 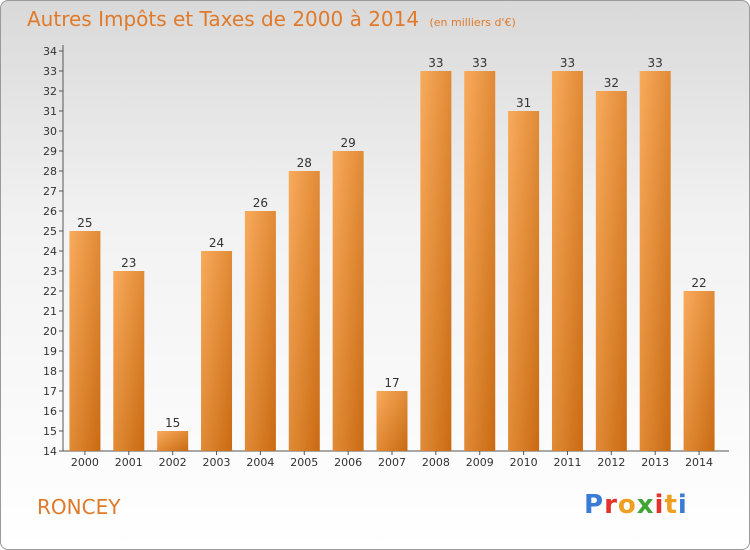 What do you see at coordinates (50, 371) in the screenshot?
I see `y-tick-label: 18` at bounding box center [50, 371].